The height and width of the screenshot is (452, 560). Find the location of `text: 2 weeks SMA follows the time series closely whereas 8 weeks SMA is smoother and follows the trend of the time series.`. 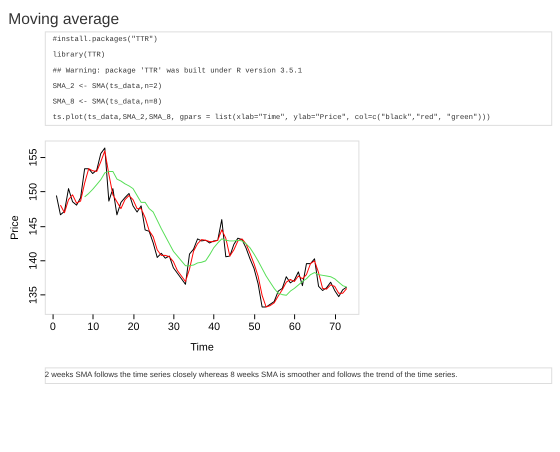

text: 2 weeks SMA follows the time series closely whereas 8 weeks SMA is smoother and follows the trend of the time series. is located at coordinates (251, 375).